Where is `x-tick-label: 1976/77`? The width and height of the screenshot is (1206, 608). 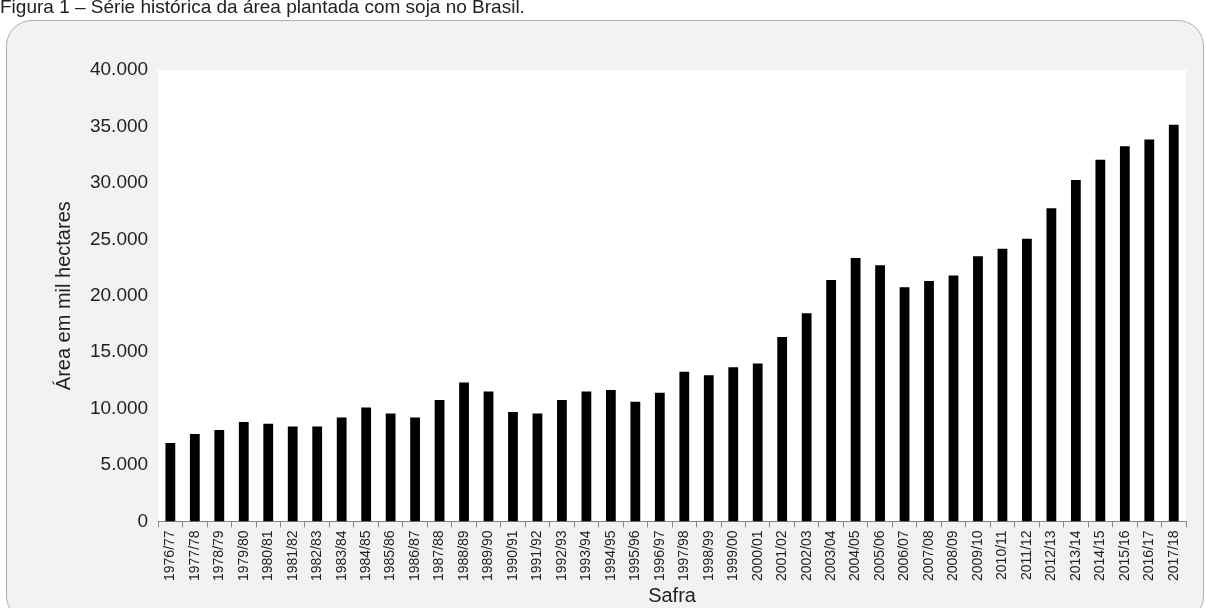
x-tick-label: 1976/77 is located at coordinates (169, 555).